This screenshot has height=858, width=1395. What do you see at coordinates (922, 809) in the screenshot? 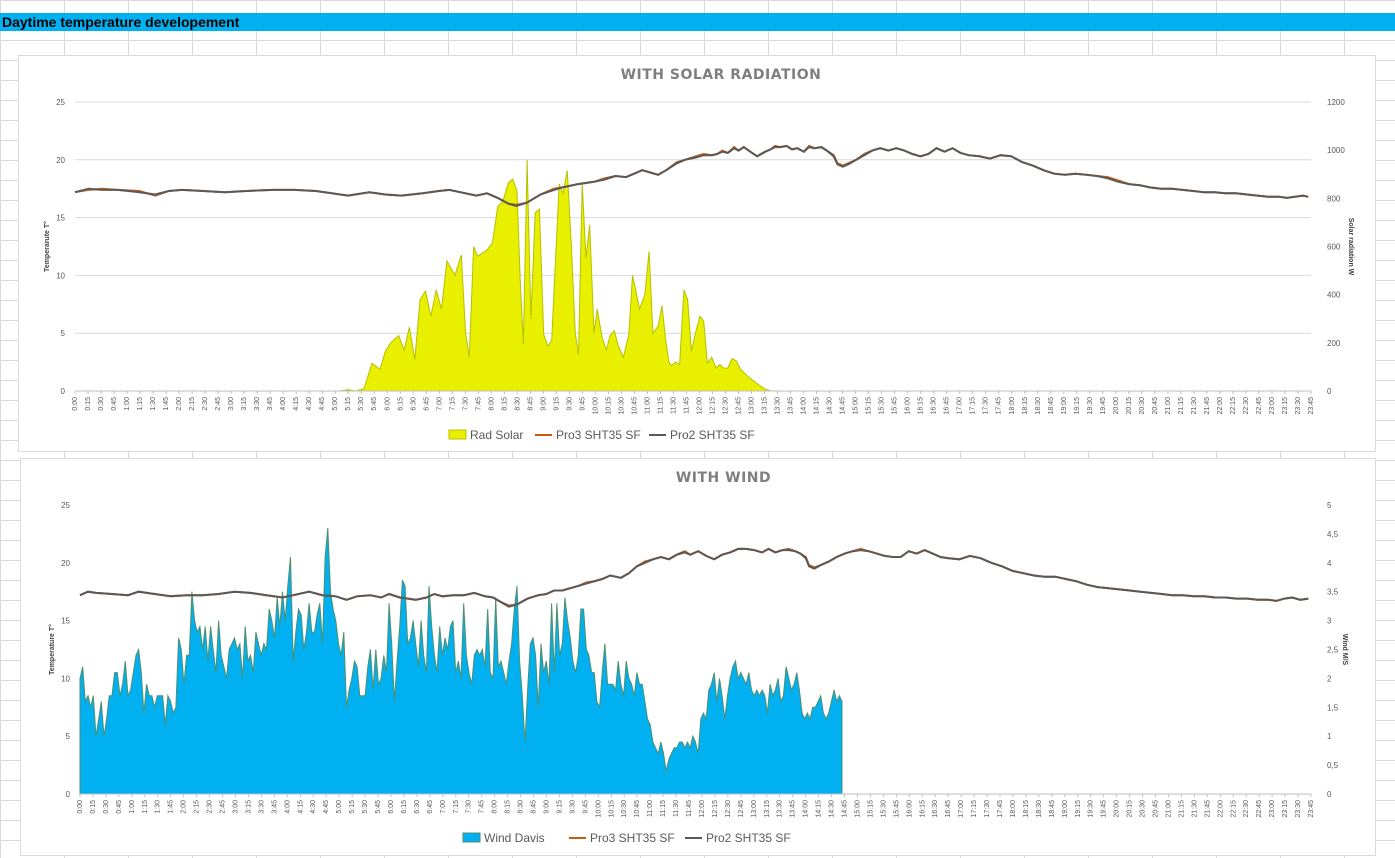
I see `x-tick-label: 16:15` at bounding box center [922, 809].